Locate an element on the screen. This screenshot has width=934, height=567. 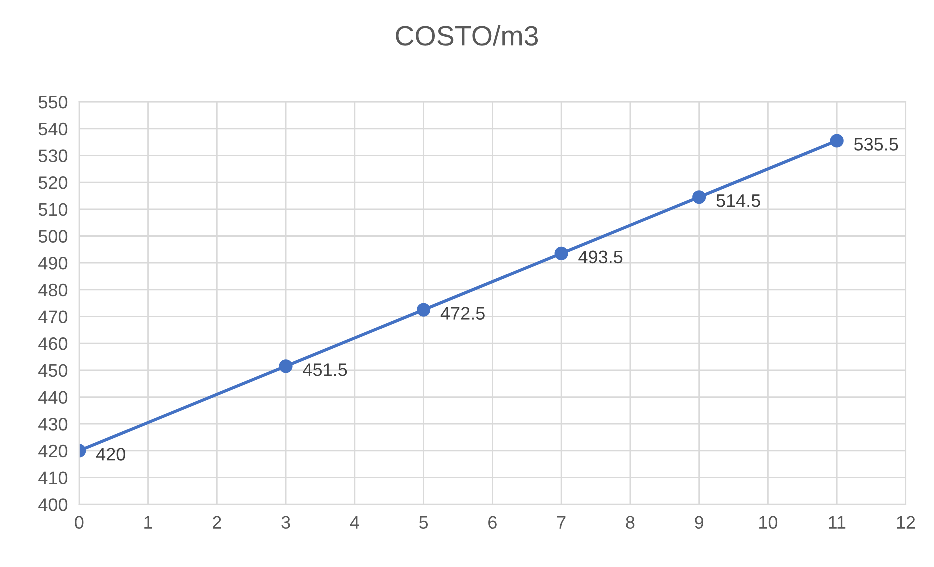
y-tick-label: 510 is located at coordinates (53, 209).